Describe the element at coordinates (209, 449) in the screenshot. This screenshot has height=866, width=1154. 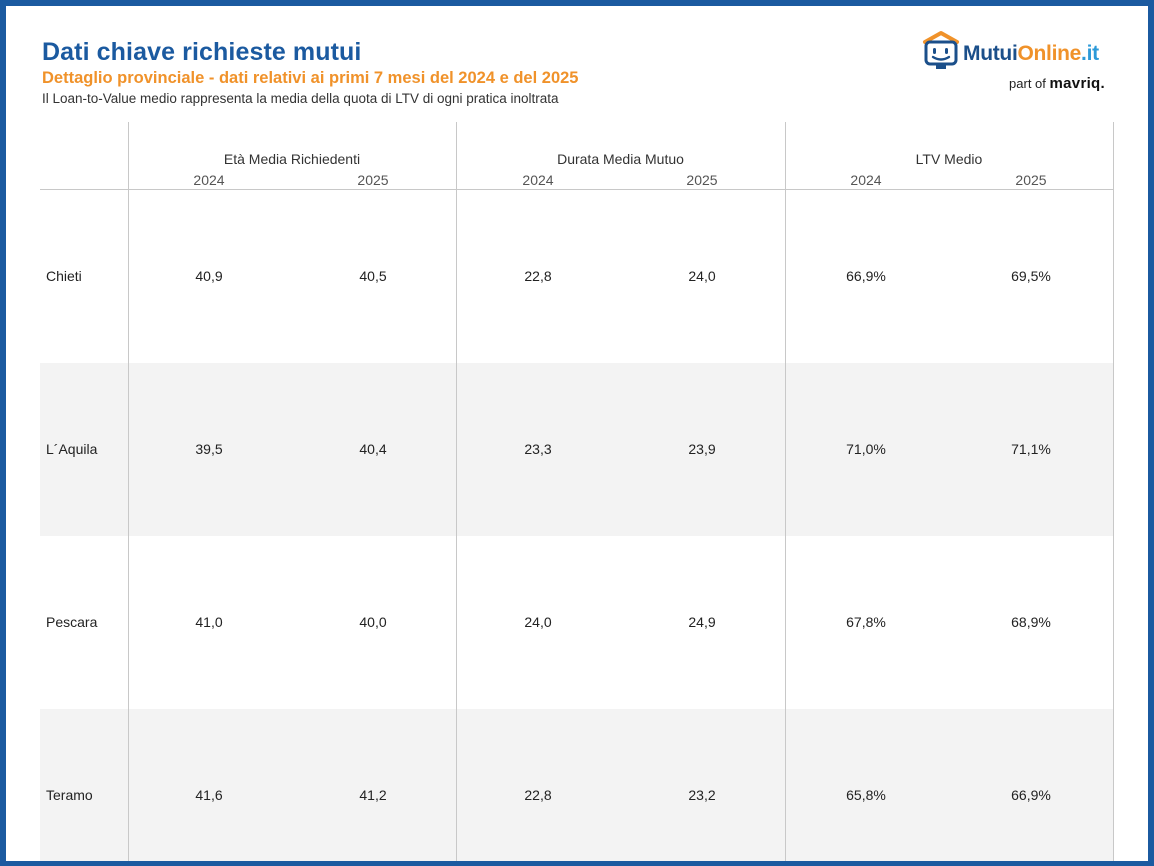
I see `table-cell: 39,5` at that location.